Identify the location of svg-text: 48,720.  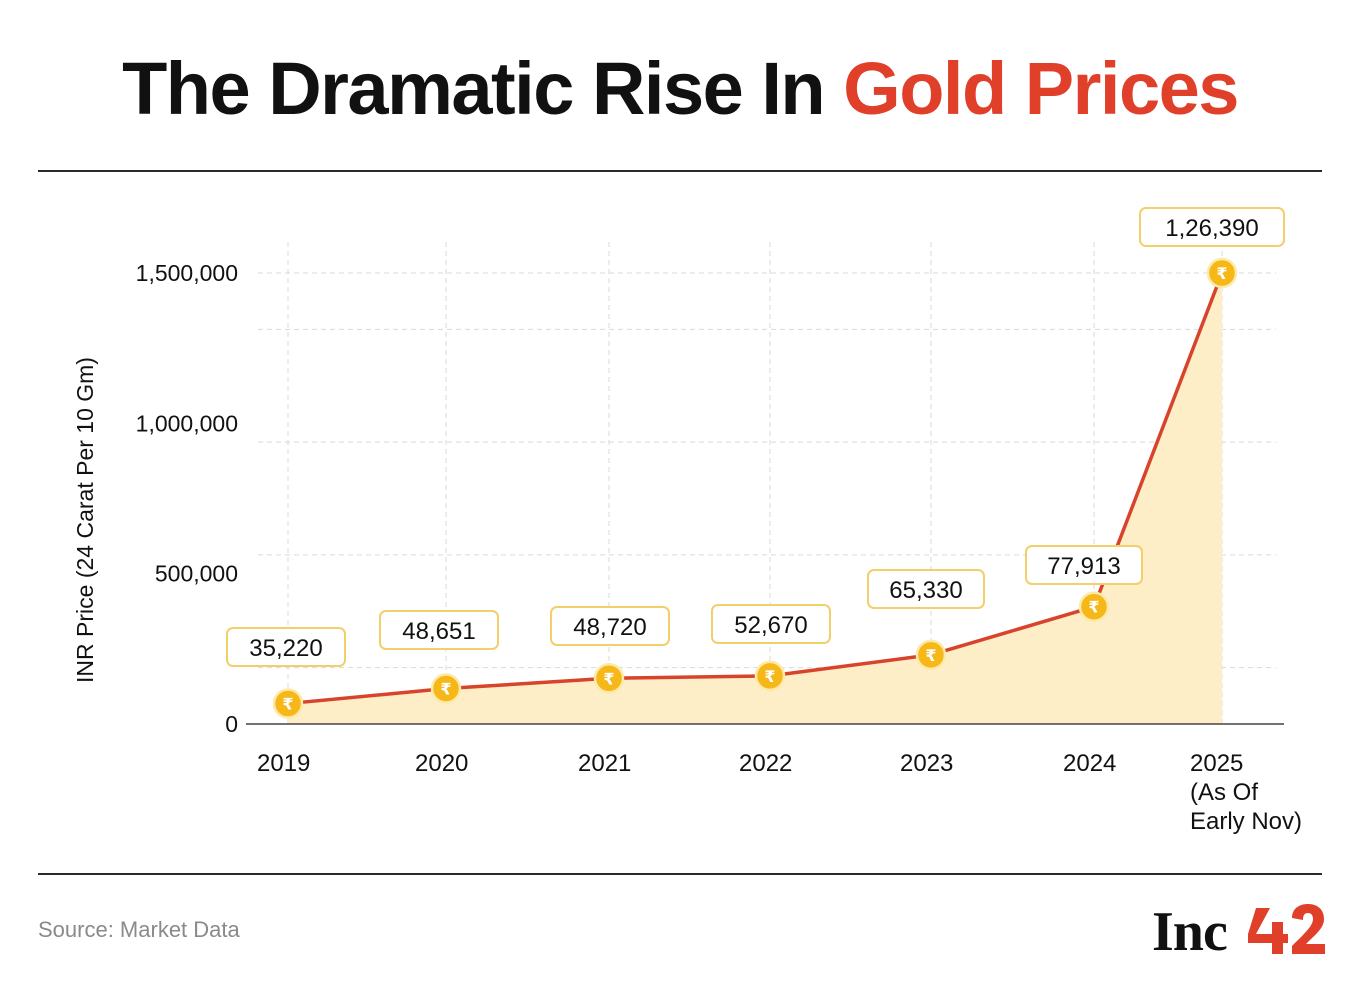
(609, 627).